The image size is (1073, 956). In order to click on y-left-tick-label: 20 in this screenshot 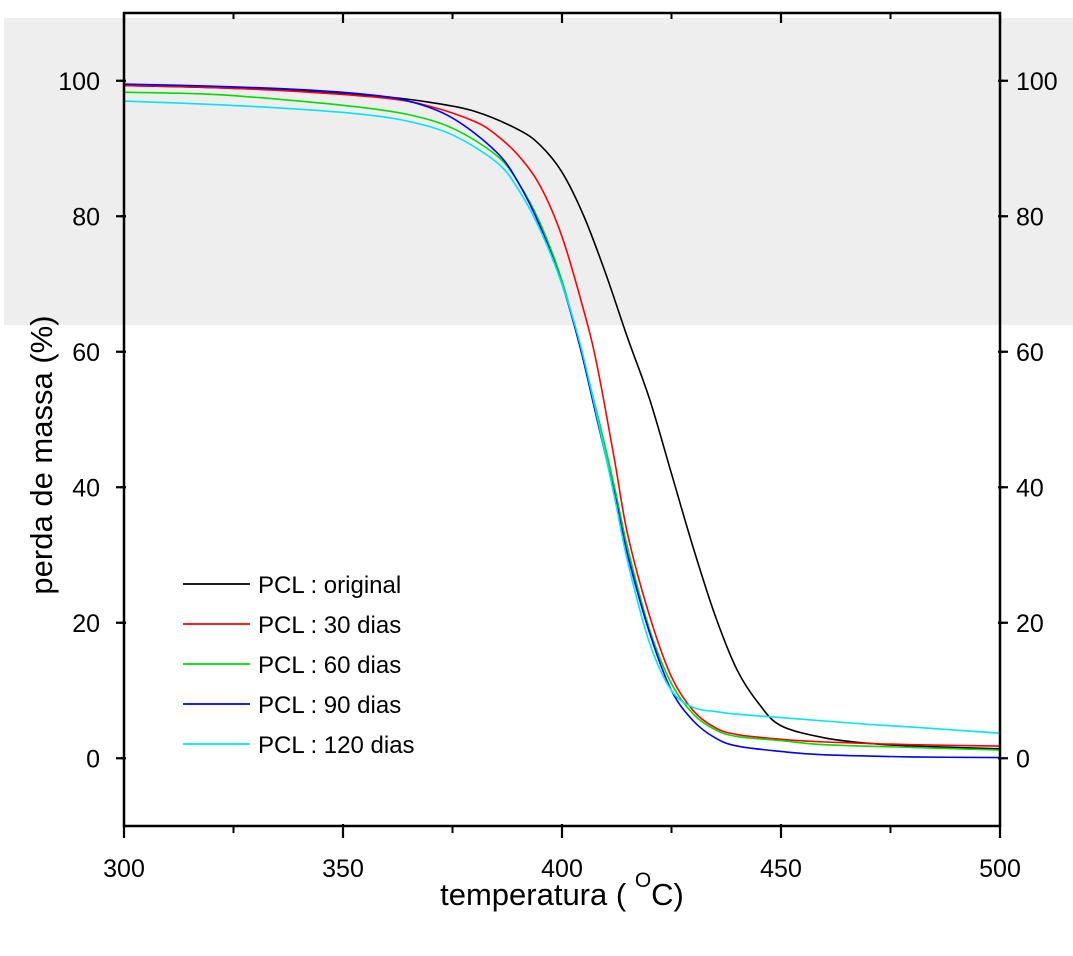, I will do `click(86, 624)`.